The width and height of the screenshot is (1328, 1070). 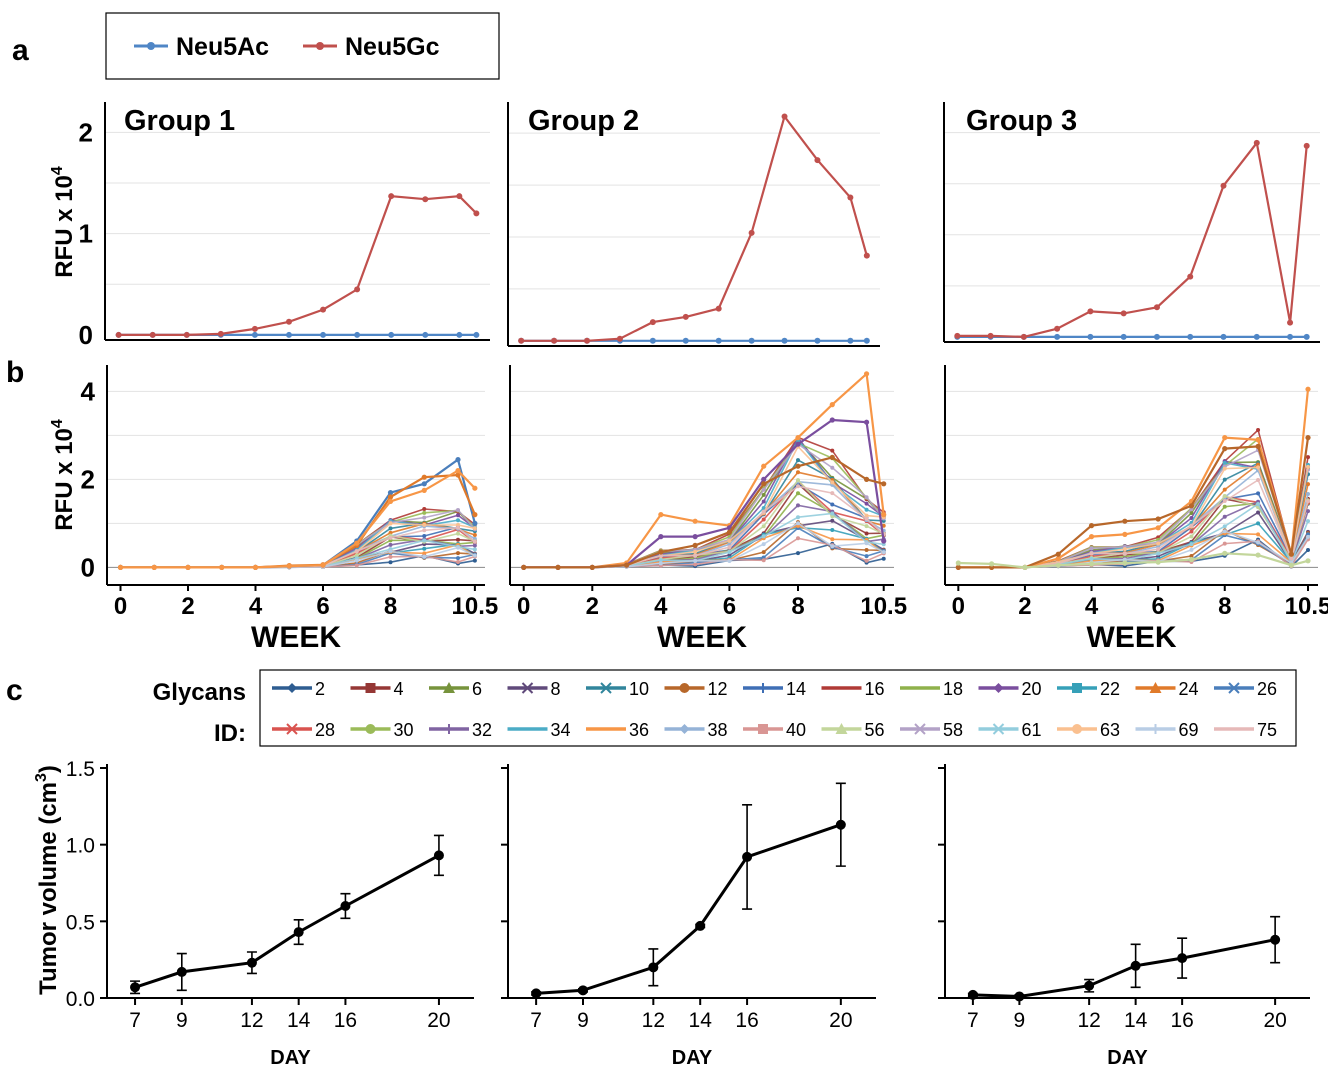 What do you see at coordinates (287, 921) in the screenshot?
I see `series-line-tumor-volume` at bounding box center [287, 921].